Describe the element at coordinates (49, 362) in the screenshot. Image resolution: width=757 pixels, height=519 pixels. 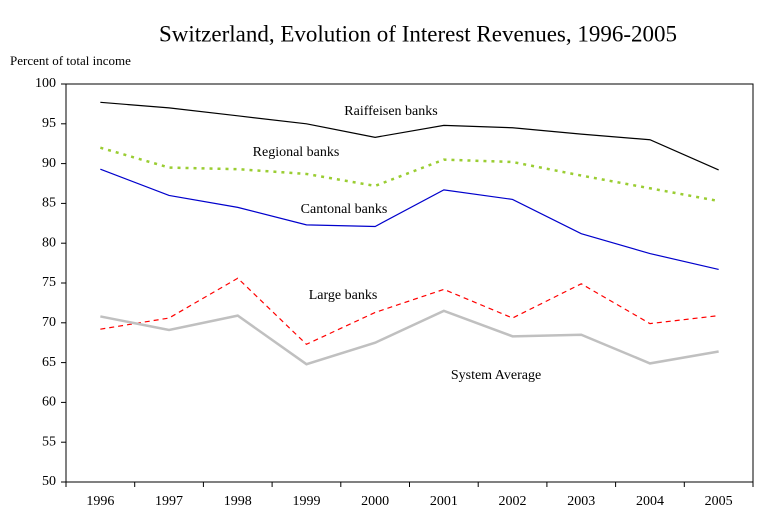
I see `y-tick-label: 65` at that location.